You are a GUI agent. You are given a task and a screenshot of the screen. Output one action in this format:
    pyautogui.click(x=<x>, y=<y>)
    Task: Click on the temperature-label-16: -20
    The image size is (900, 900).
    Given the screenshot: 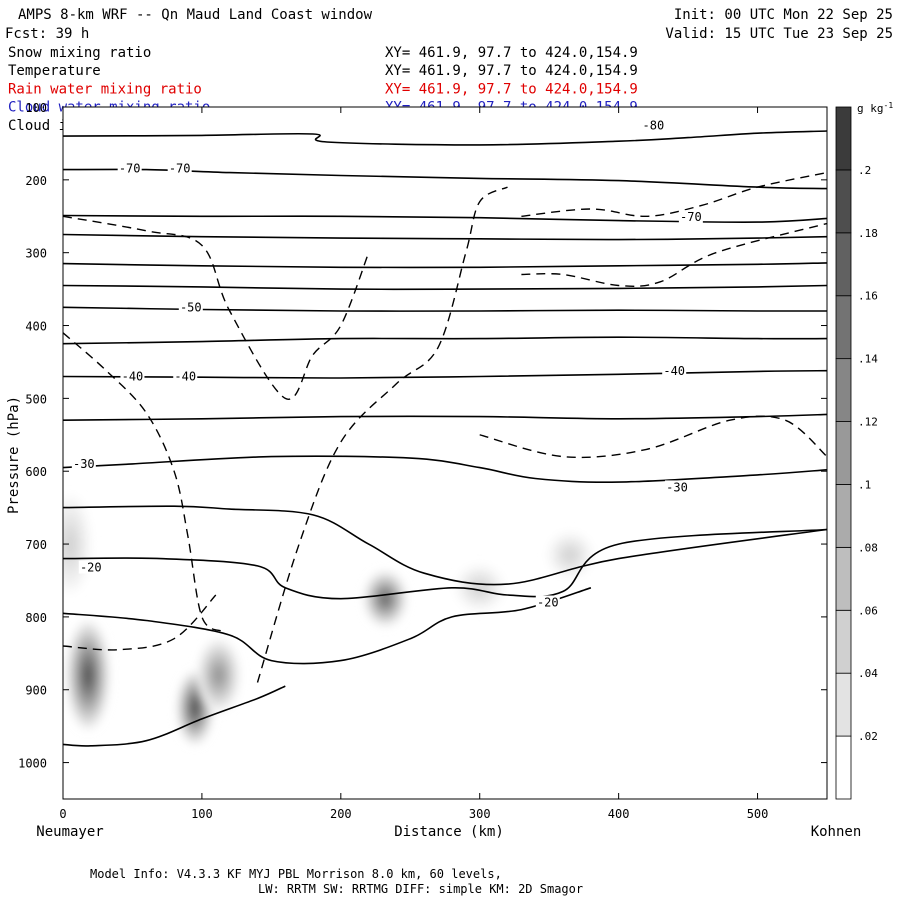 What is the action you would take?
    pyautogui.click(x=91, y=568)
    